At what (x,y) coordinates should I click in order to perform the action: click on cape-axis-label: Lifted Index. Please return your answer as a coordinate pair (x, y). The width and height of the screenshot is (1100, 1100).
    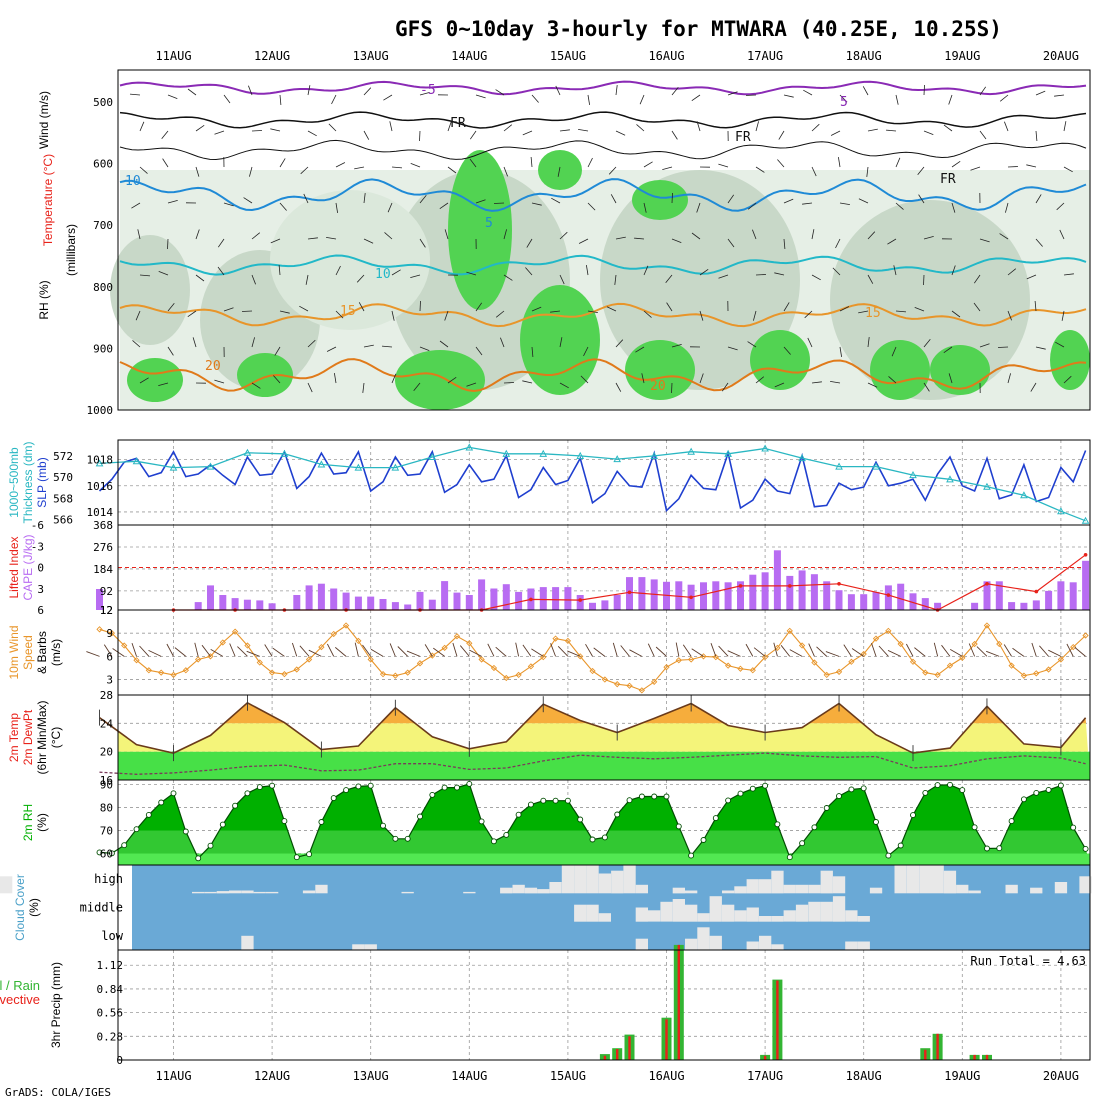
    Looking at the image, I should click on (14, 567).